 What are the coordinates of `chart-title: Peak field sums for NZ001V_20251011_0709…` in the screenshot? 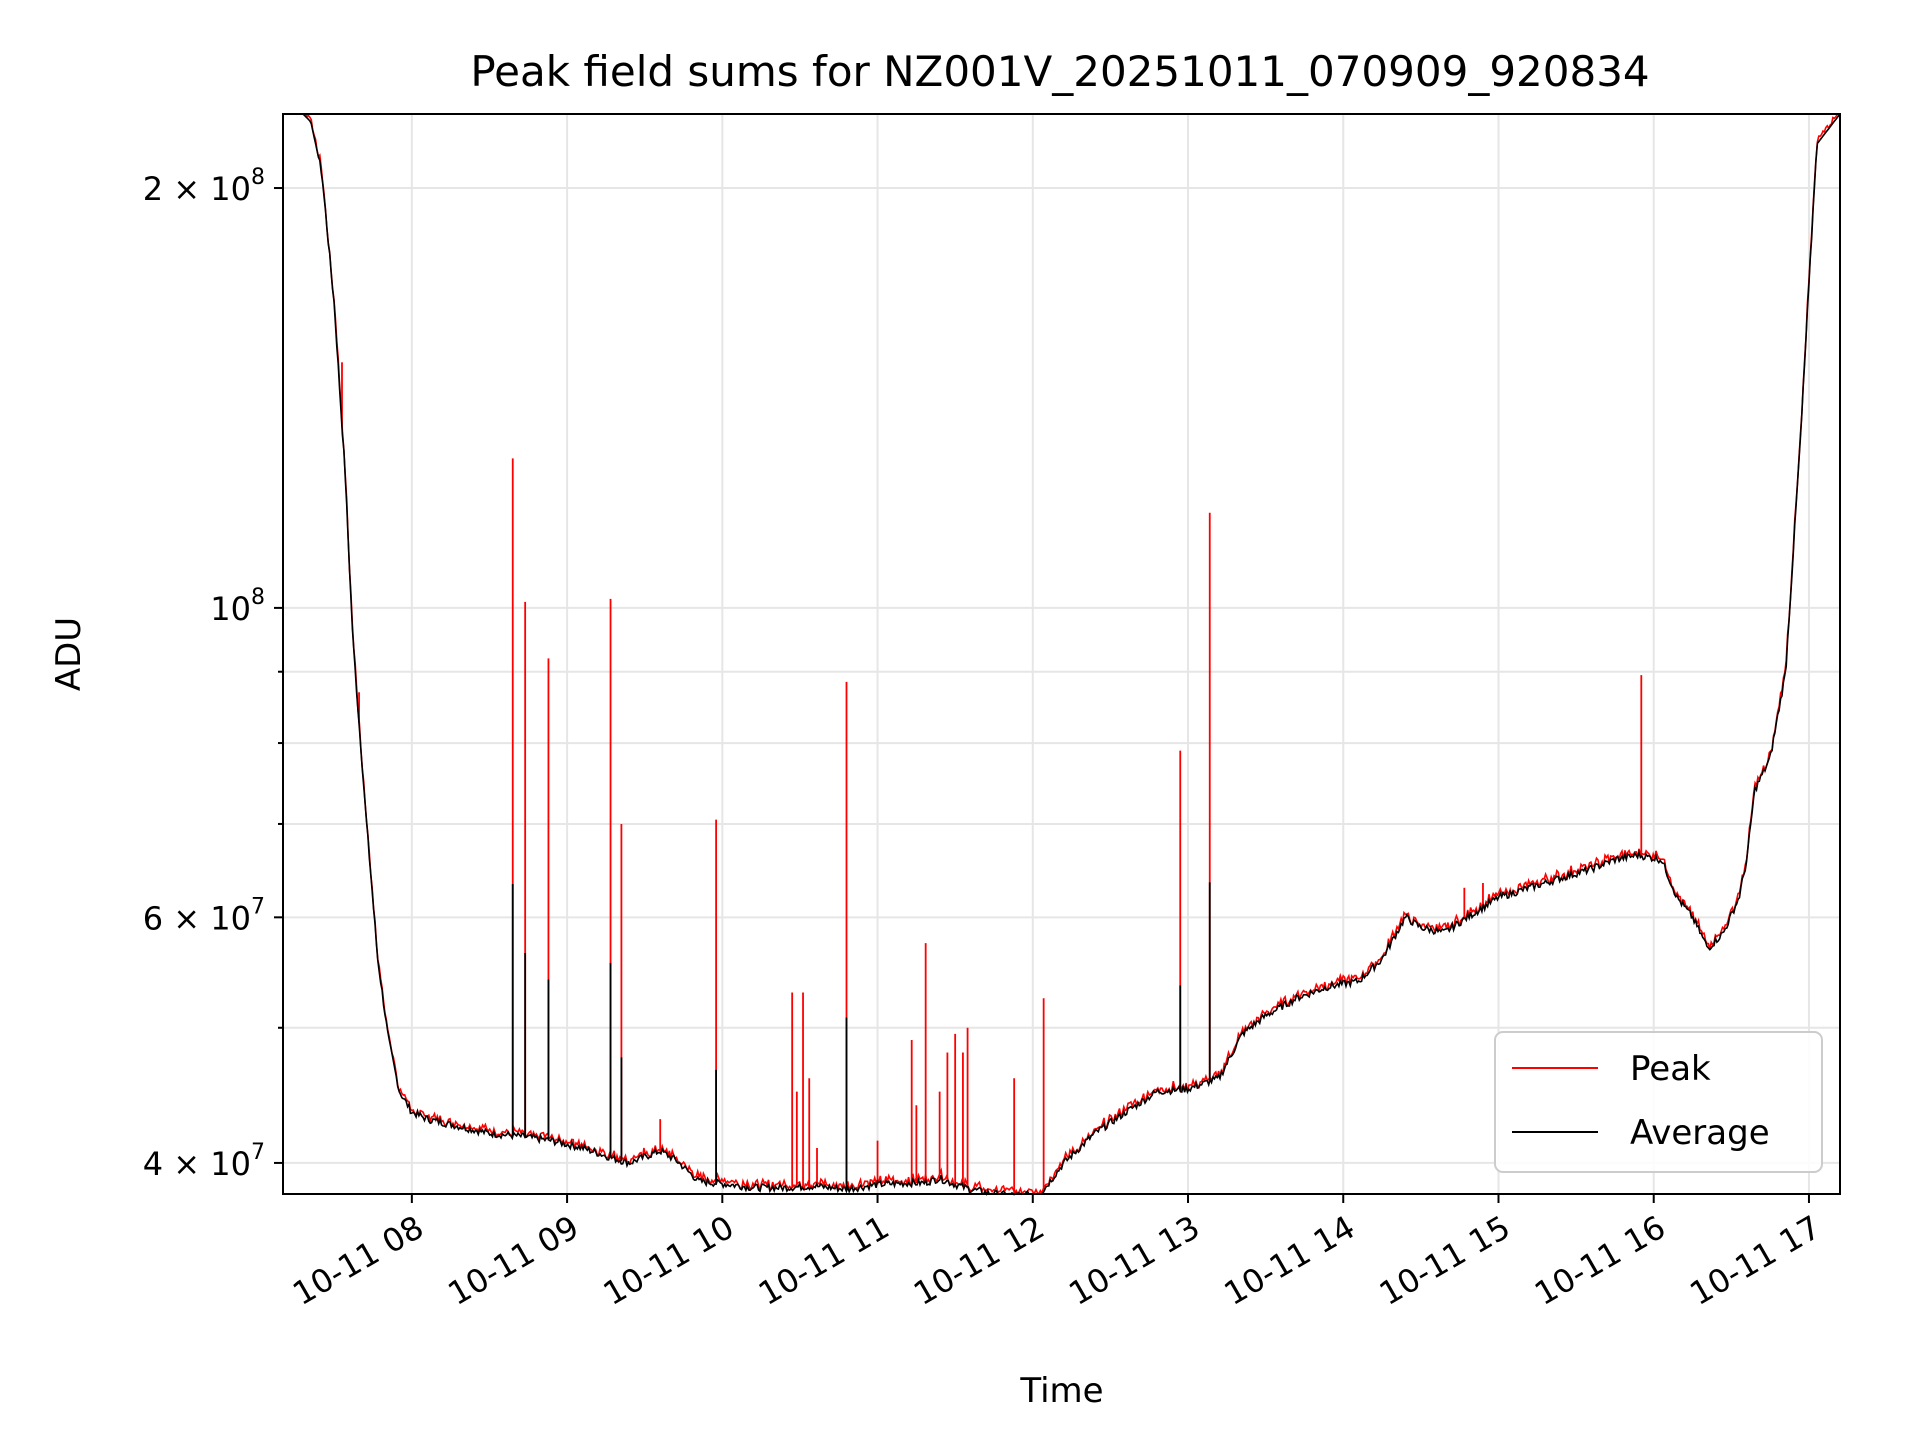 It's located at (1059, 71).